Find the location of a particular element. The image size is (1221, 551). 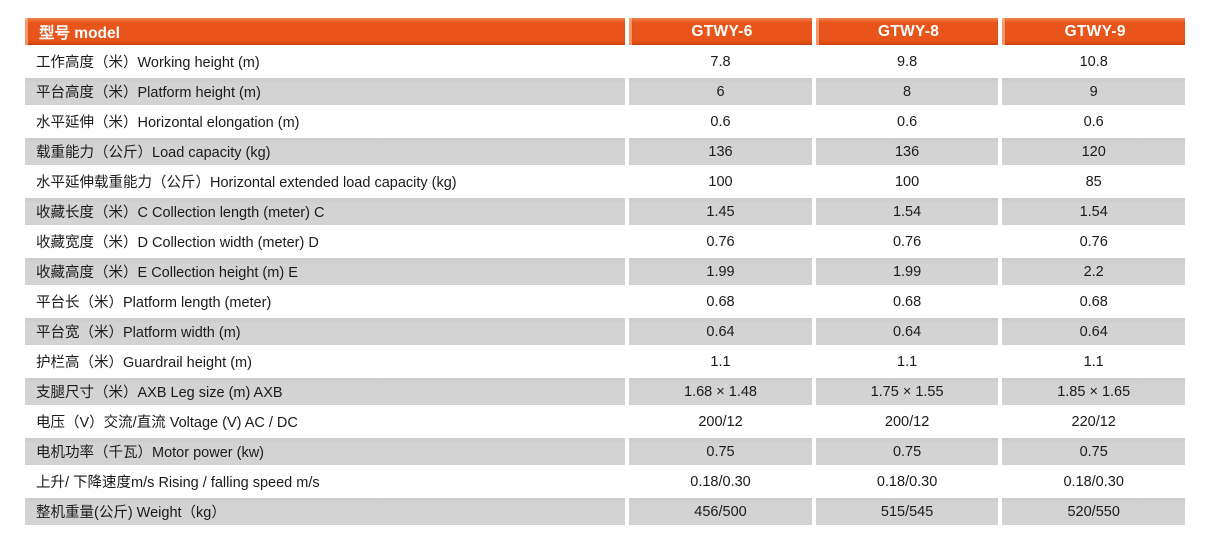

table-row: 工作高度（米）Working height (m) 7.8 9.8 10.8 is located at coordinates (605, 61).